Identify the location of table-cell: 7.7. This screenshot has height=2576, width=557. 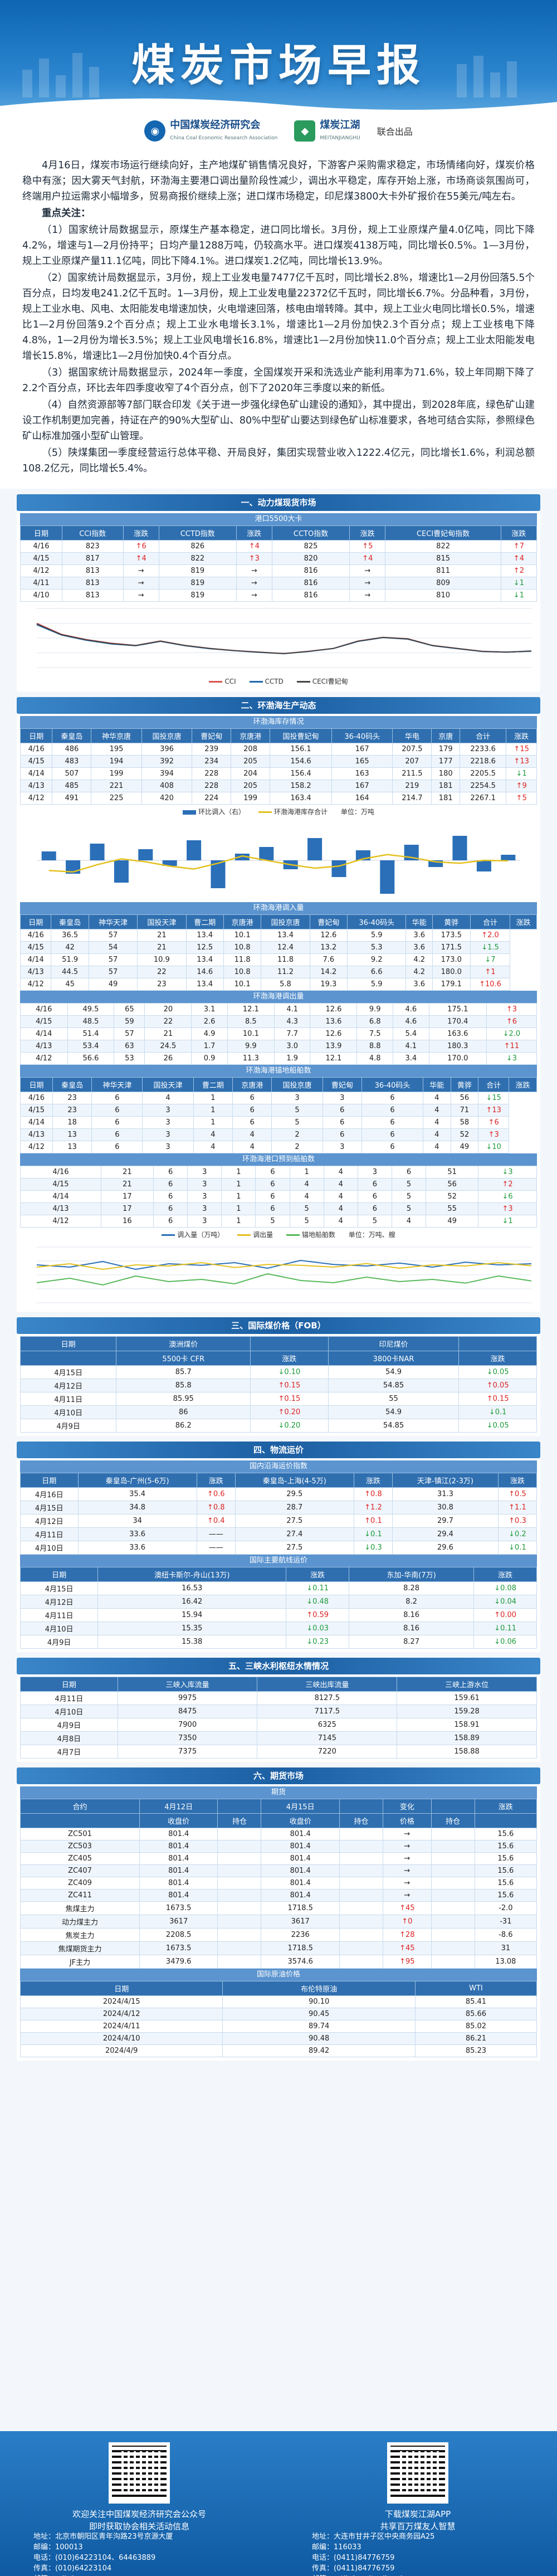
(292, 1034).